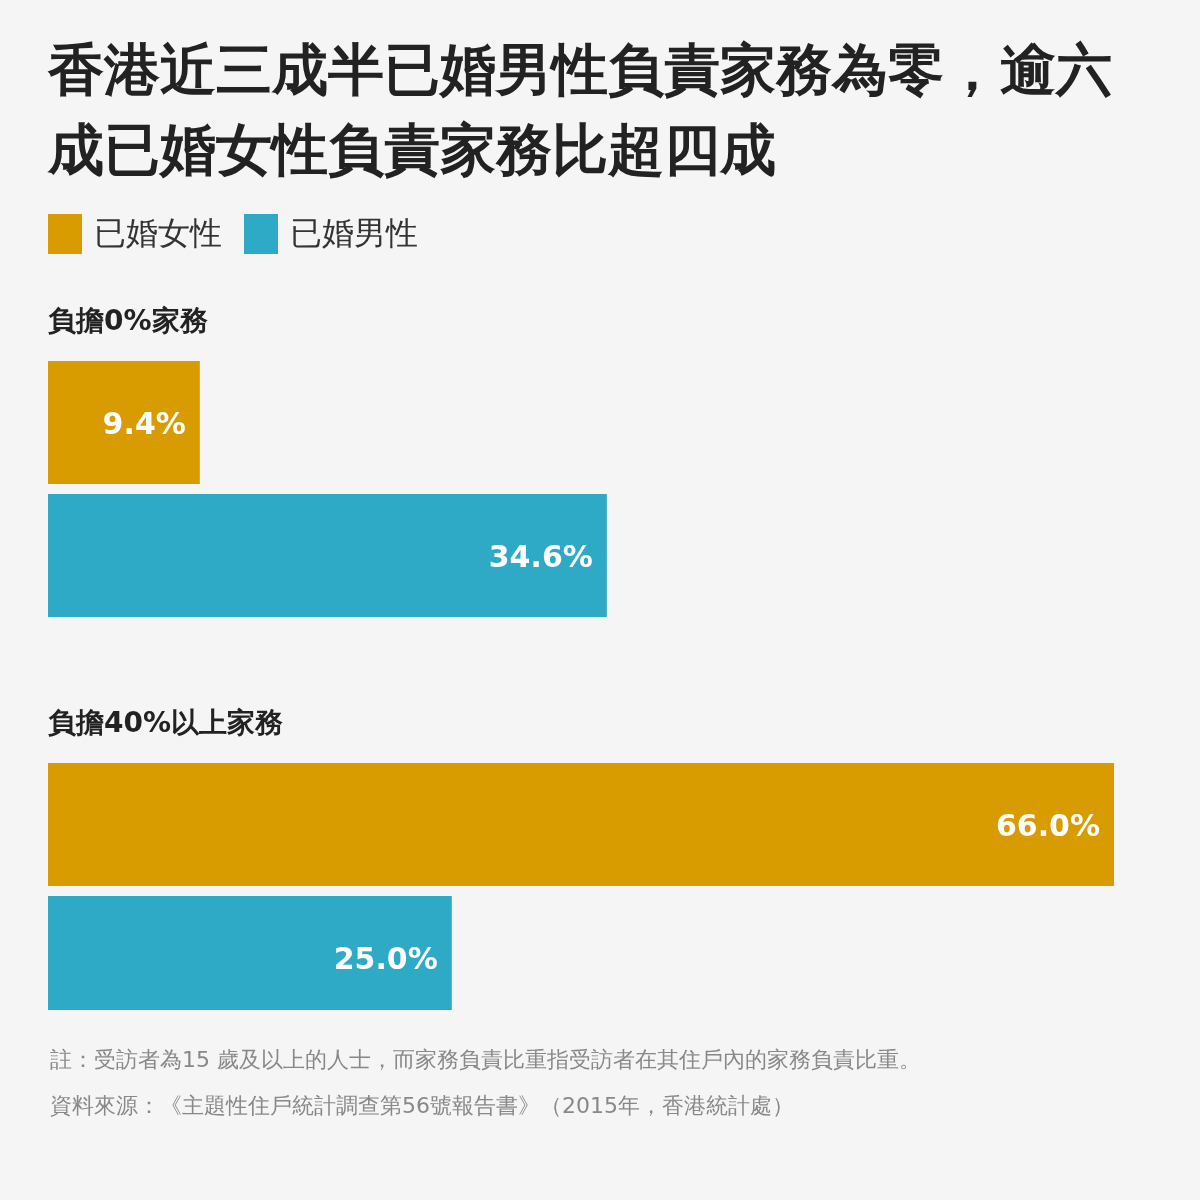 The width and height of the screenshot is (1200, 1200). I want to click on y-tick-label: 負擔40%以上家務, so click(166, 722).